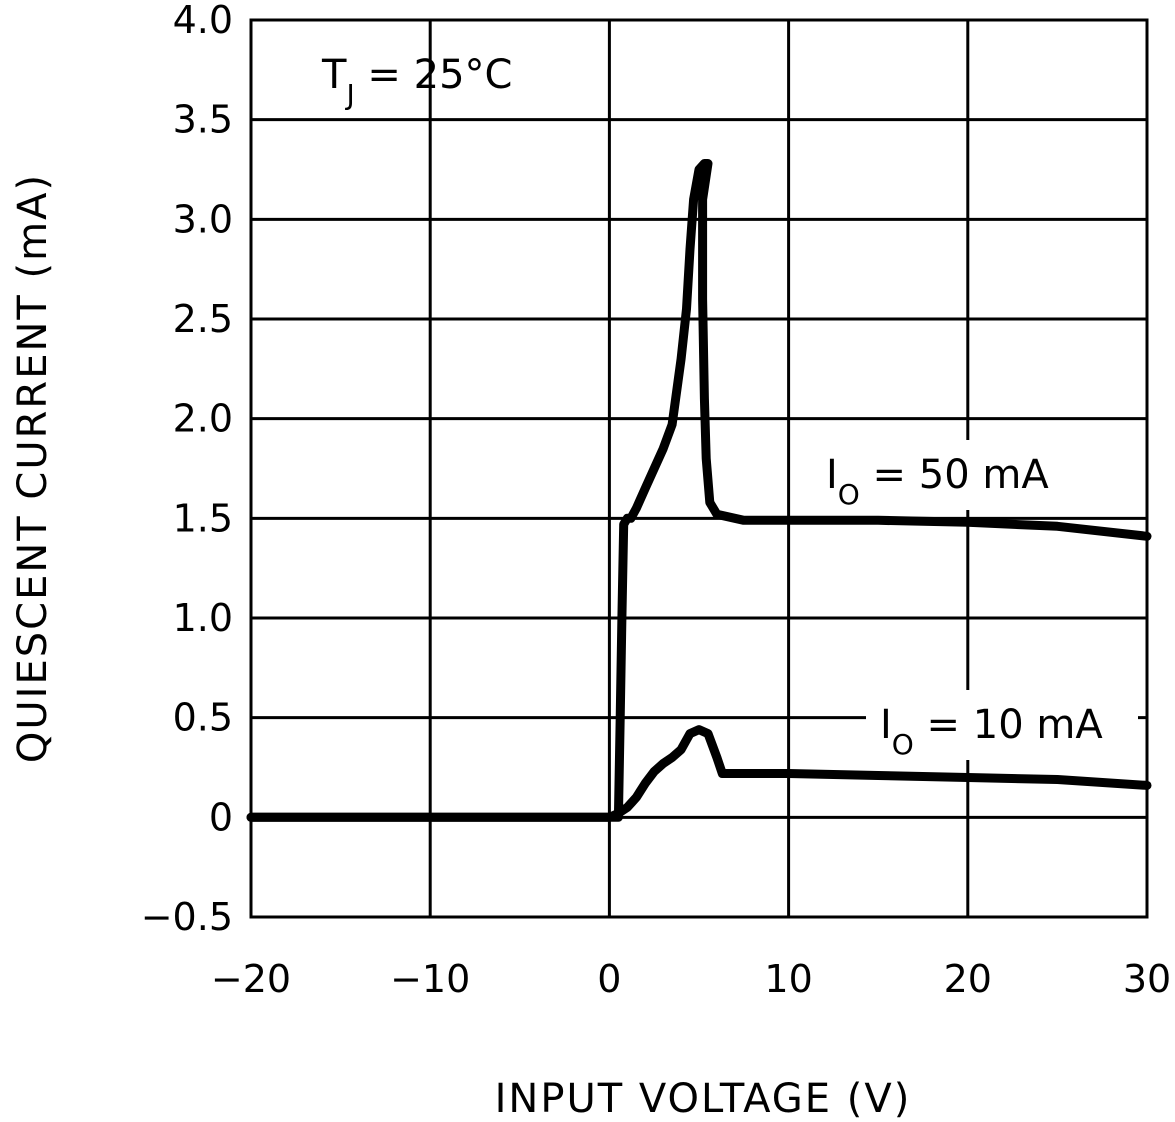 Image resolution: width=1175 pixels, height=1122 pixels. Describe the element at coordinates (203, 21) in the screenshot. I see `y-tick-label: 4.0` at that location.